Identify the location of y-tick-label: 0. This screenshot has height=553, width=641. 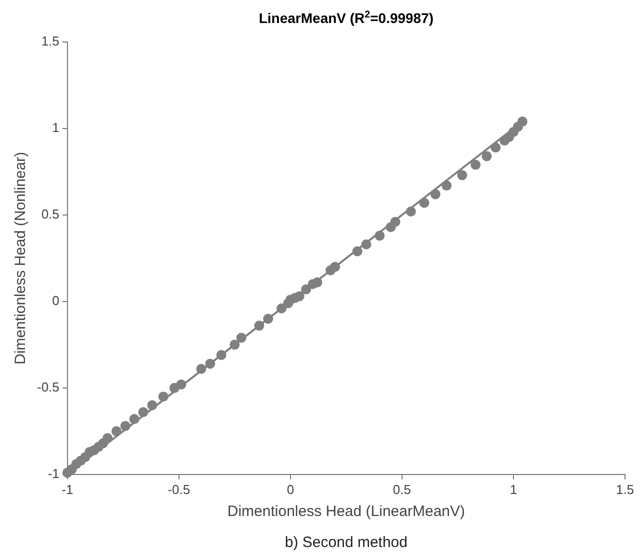
(56, 300).